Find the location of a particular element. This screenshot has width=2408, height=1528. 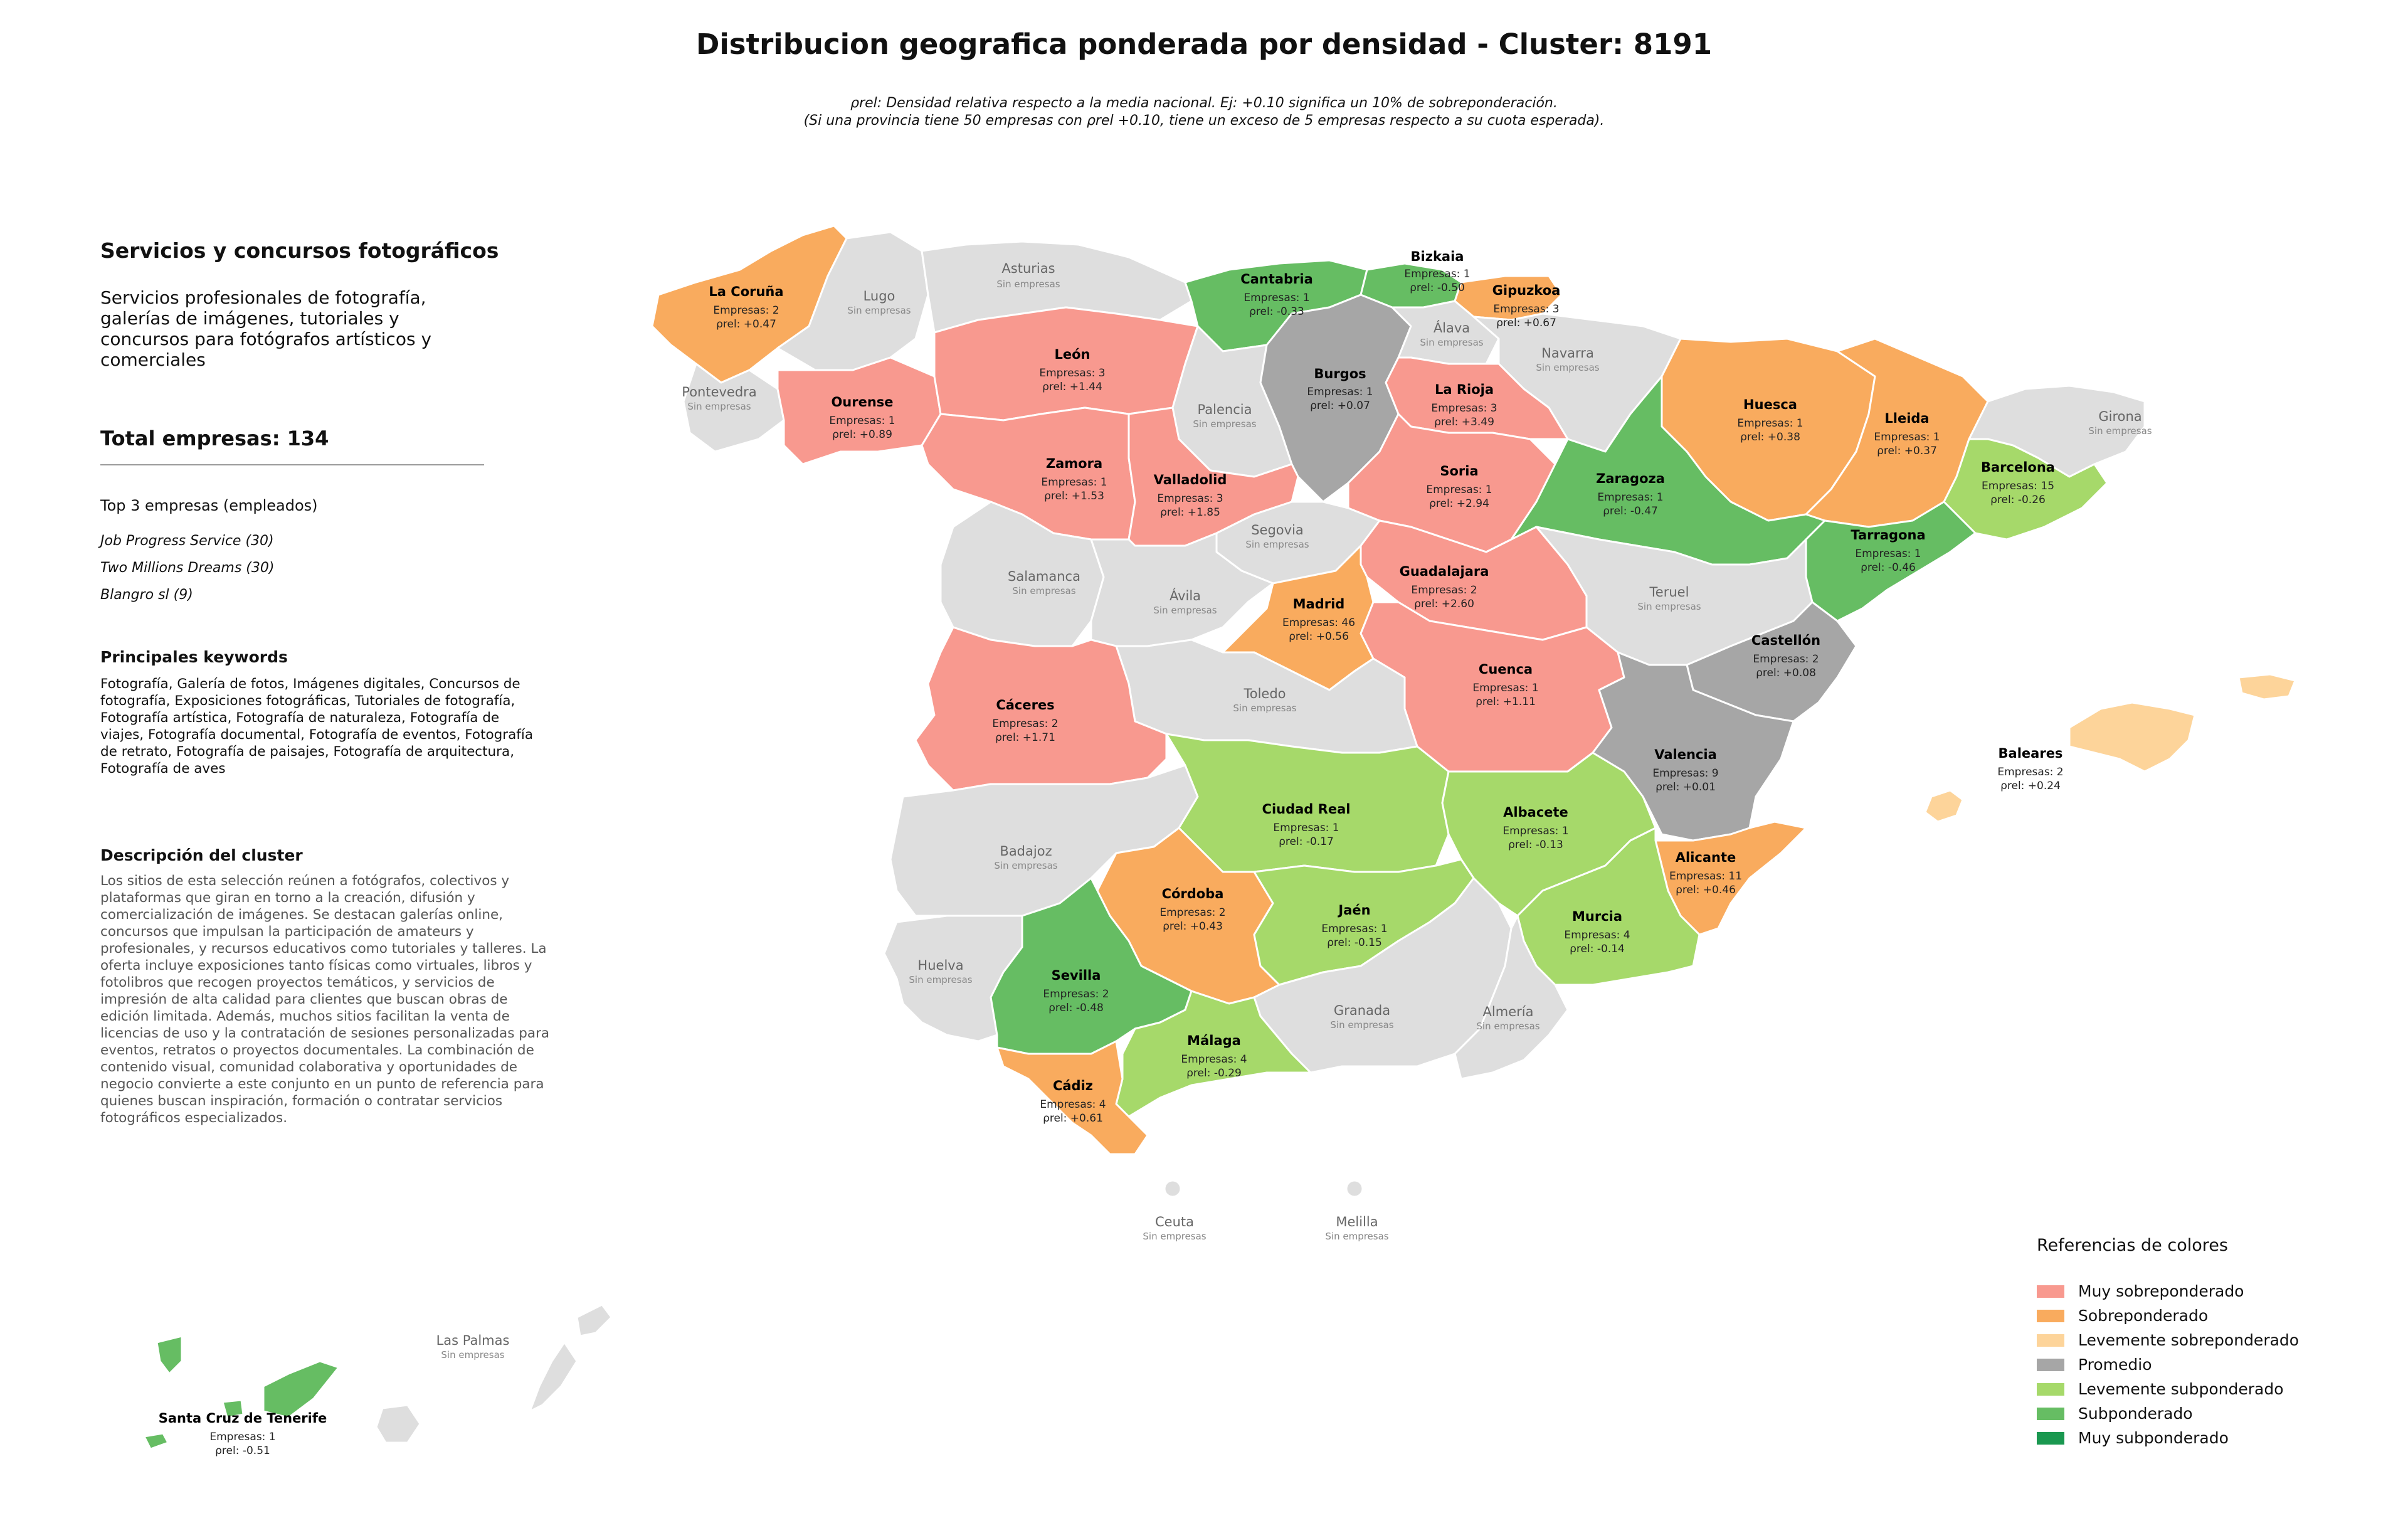

svg-text: ρrel: +1.11 is located at coordinates (1506, 702).